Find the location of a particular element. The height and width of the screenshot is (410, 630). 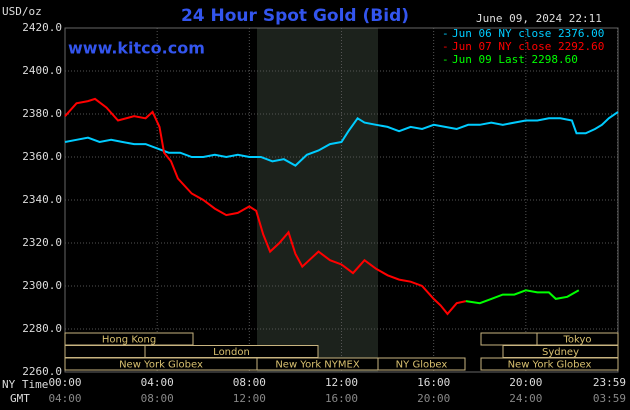

session-label: London is located at coordinates (231, 352).